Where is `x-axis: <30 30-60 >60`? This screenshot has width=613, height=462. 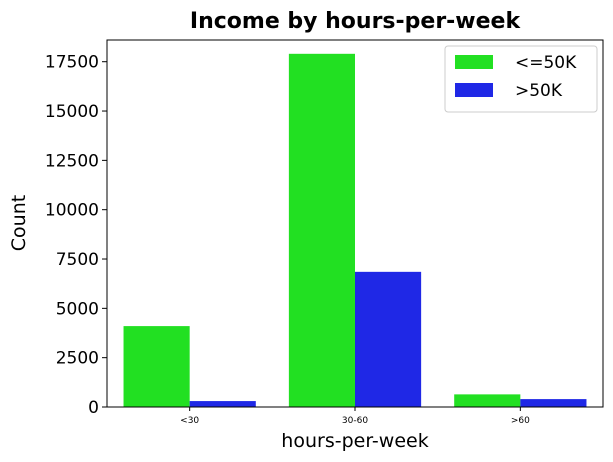
x-axis: <30 30-60 >60 is located at coordinates (355, 416).